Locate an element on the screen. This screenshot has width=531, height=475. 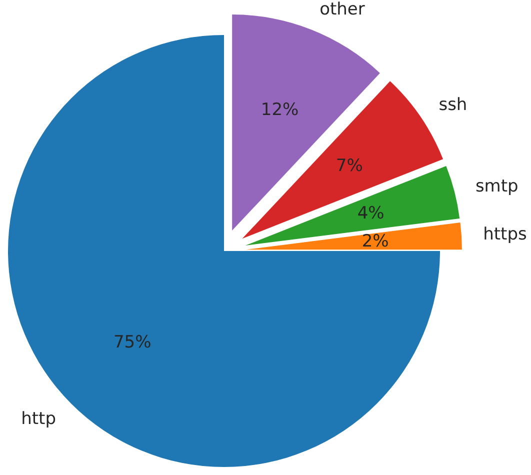
data-label: 75% is located at coordinates (132, 342).